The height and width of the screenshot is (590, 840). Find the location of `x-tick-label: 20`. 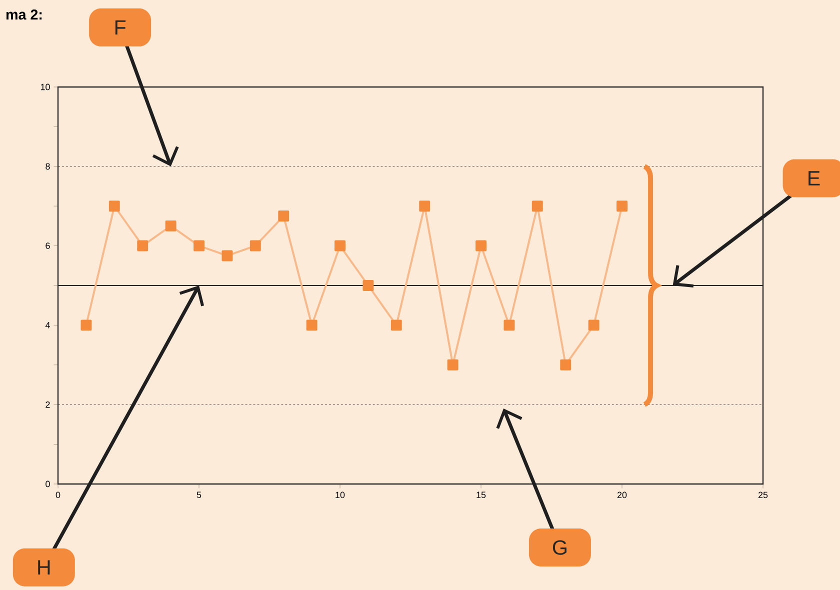

x-tick-label: 20 is located at coordinates (622, 495).